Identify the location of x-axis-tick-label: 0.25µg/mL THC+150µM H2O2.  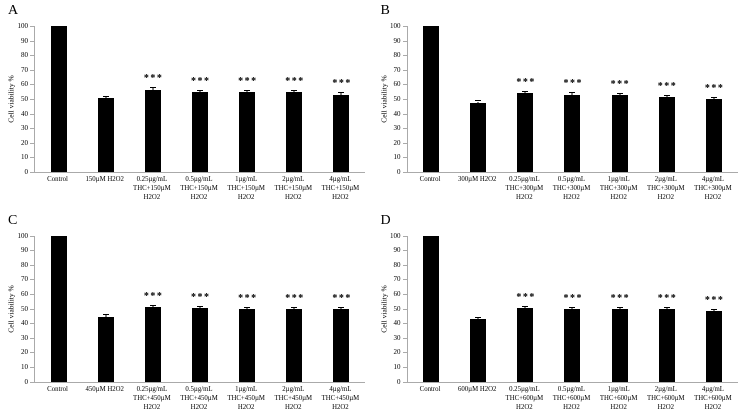
(152, 189).